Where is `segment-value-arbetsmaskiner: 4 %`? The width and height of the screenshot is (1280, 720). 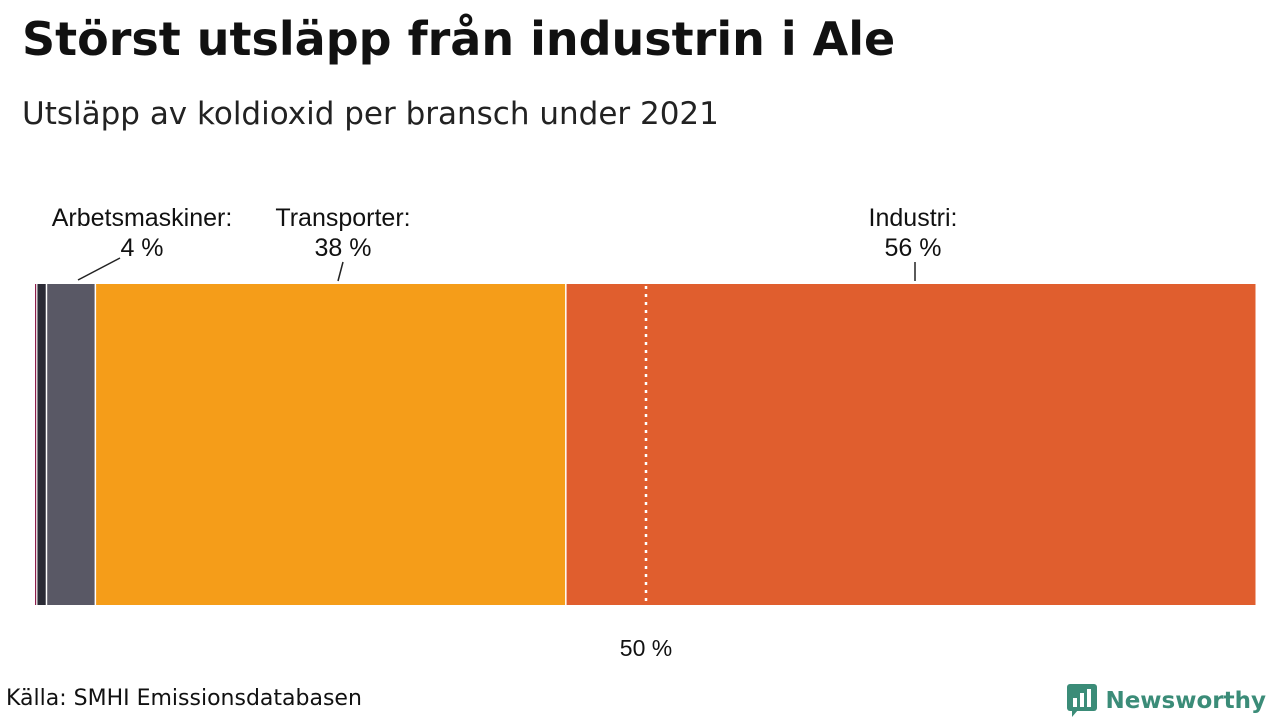
segment-value-arbetsmaskiner: 4 % is located at coordinates (141, 248).